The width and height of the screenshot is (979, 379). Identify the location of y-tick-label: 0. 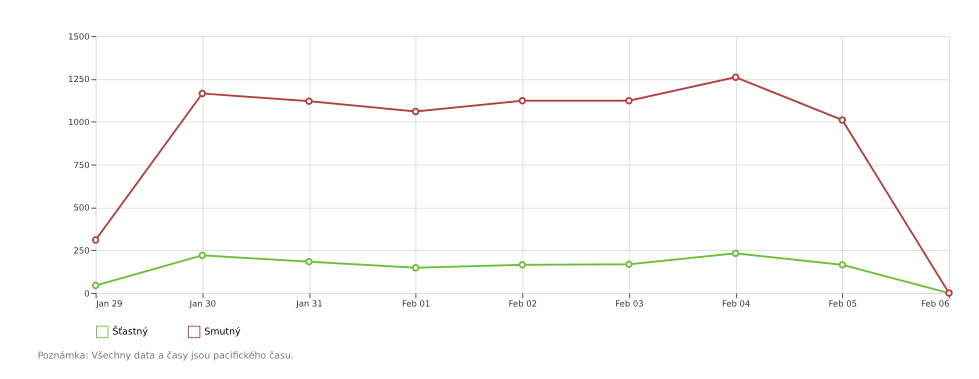
(87, 293).